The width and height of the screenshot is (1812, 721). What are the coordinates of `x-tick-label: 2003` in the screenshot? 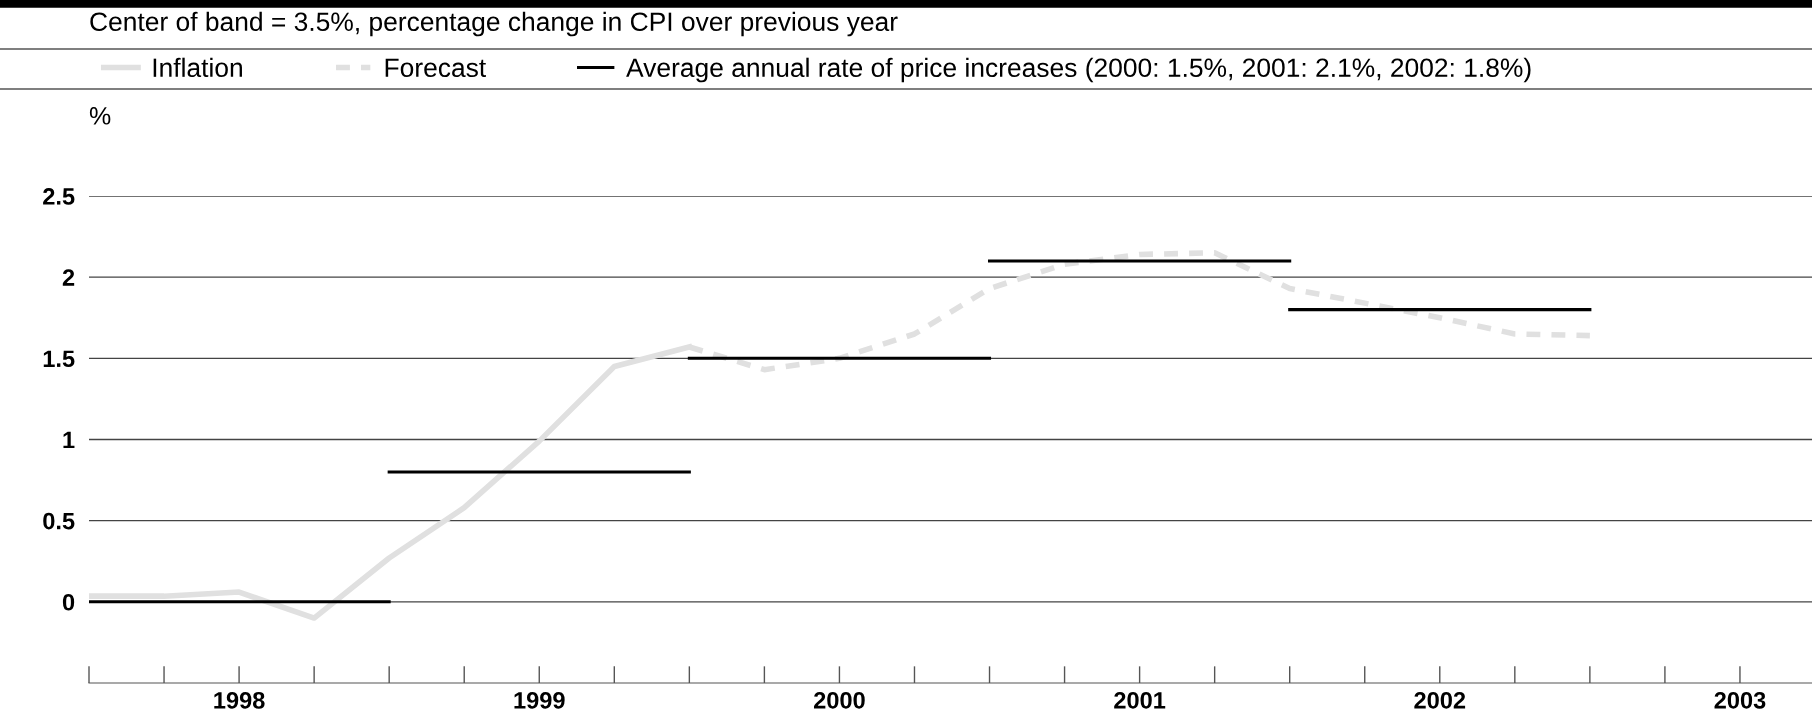 It's located at (1740, 700).